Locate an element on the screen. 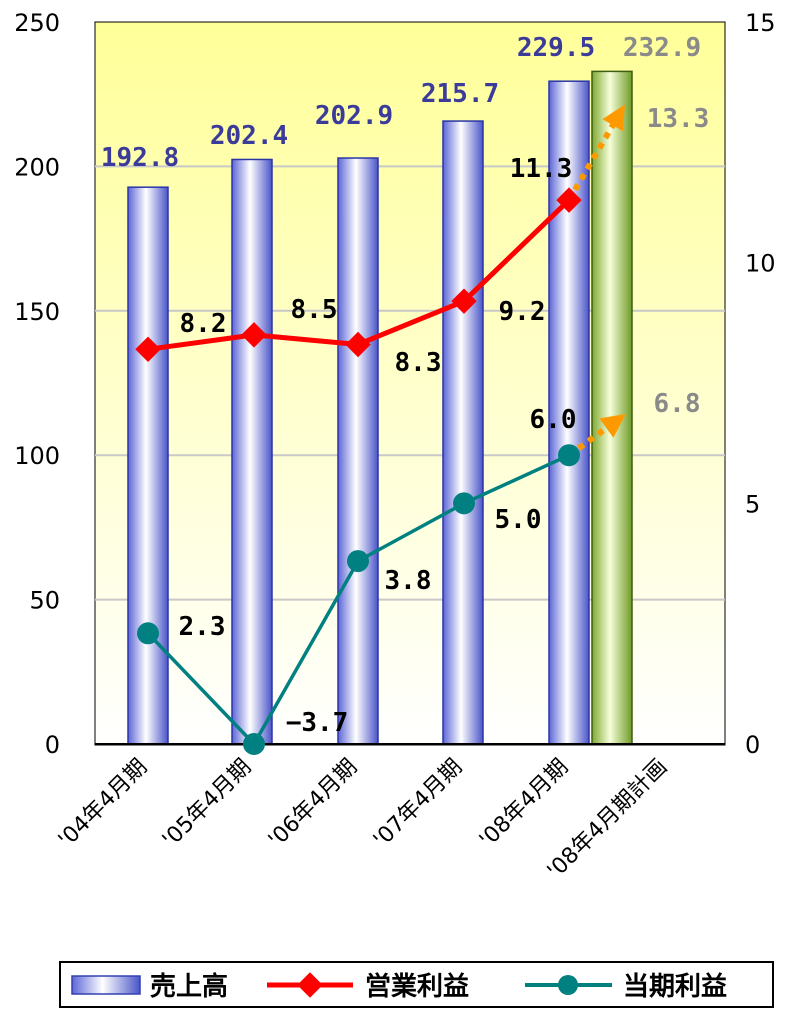  legend-operating-marker is located at coordinates (310, 985).